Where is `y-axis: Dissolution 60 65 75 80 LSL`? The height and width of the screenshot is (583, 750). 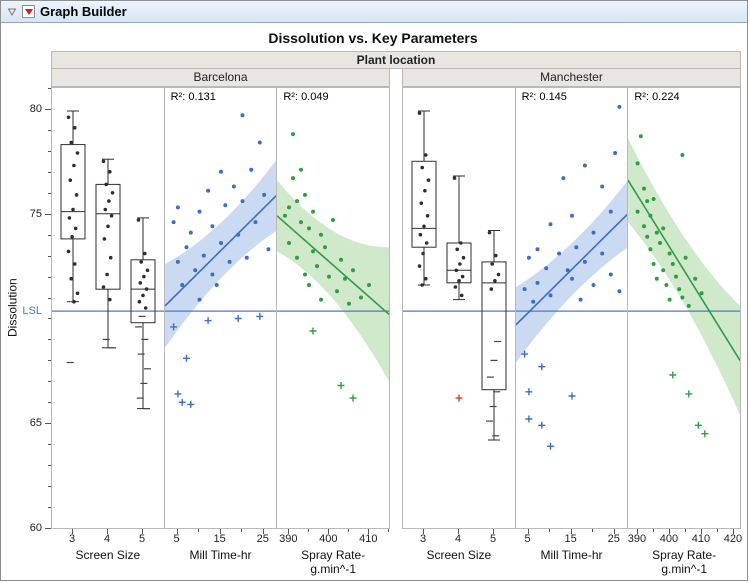
y-axis: Dissolution 60 65 75 80 LSL is located at coordinates (28, 313).